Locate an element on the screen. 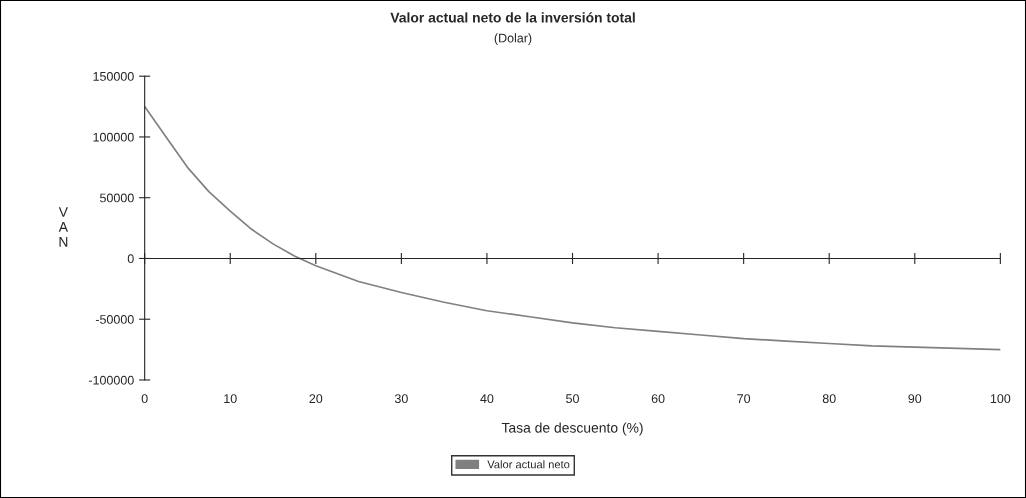 Image resolution: width=1026 pixels, height=498 pixels. y-axis-title: VAN is located at coordinates (63, 227).